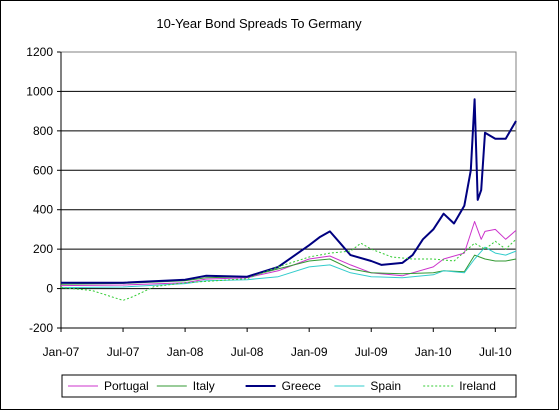  I want to click on y-tick-label-1200: 1200, so click(39, 52).